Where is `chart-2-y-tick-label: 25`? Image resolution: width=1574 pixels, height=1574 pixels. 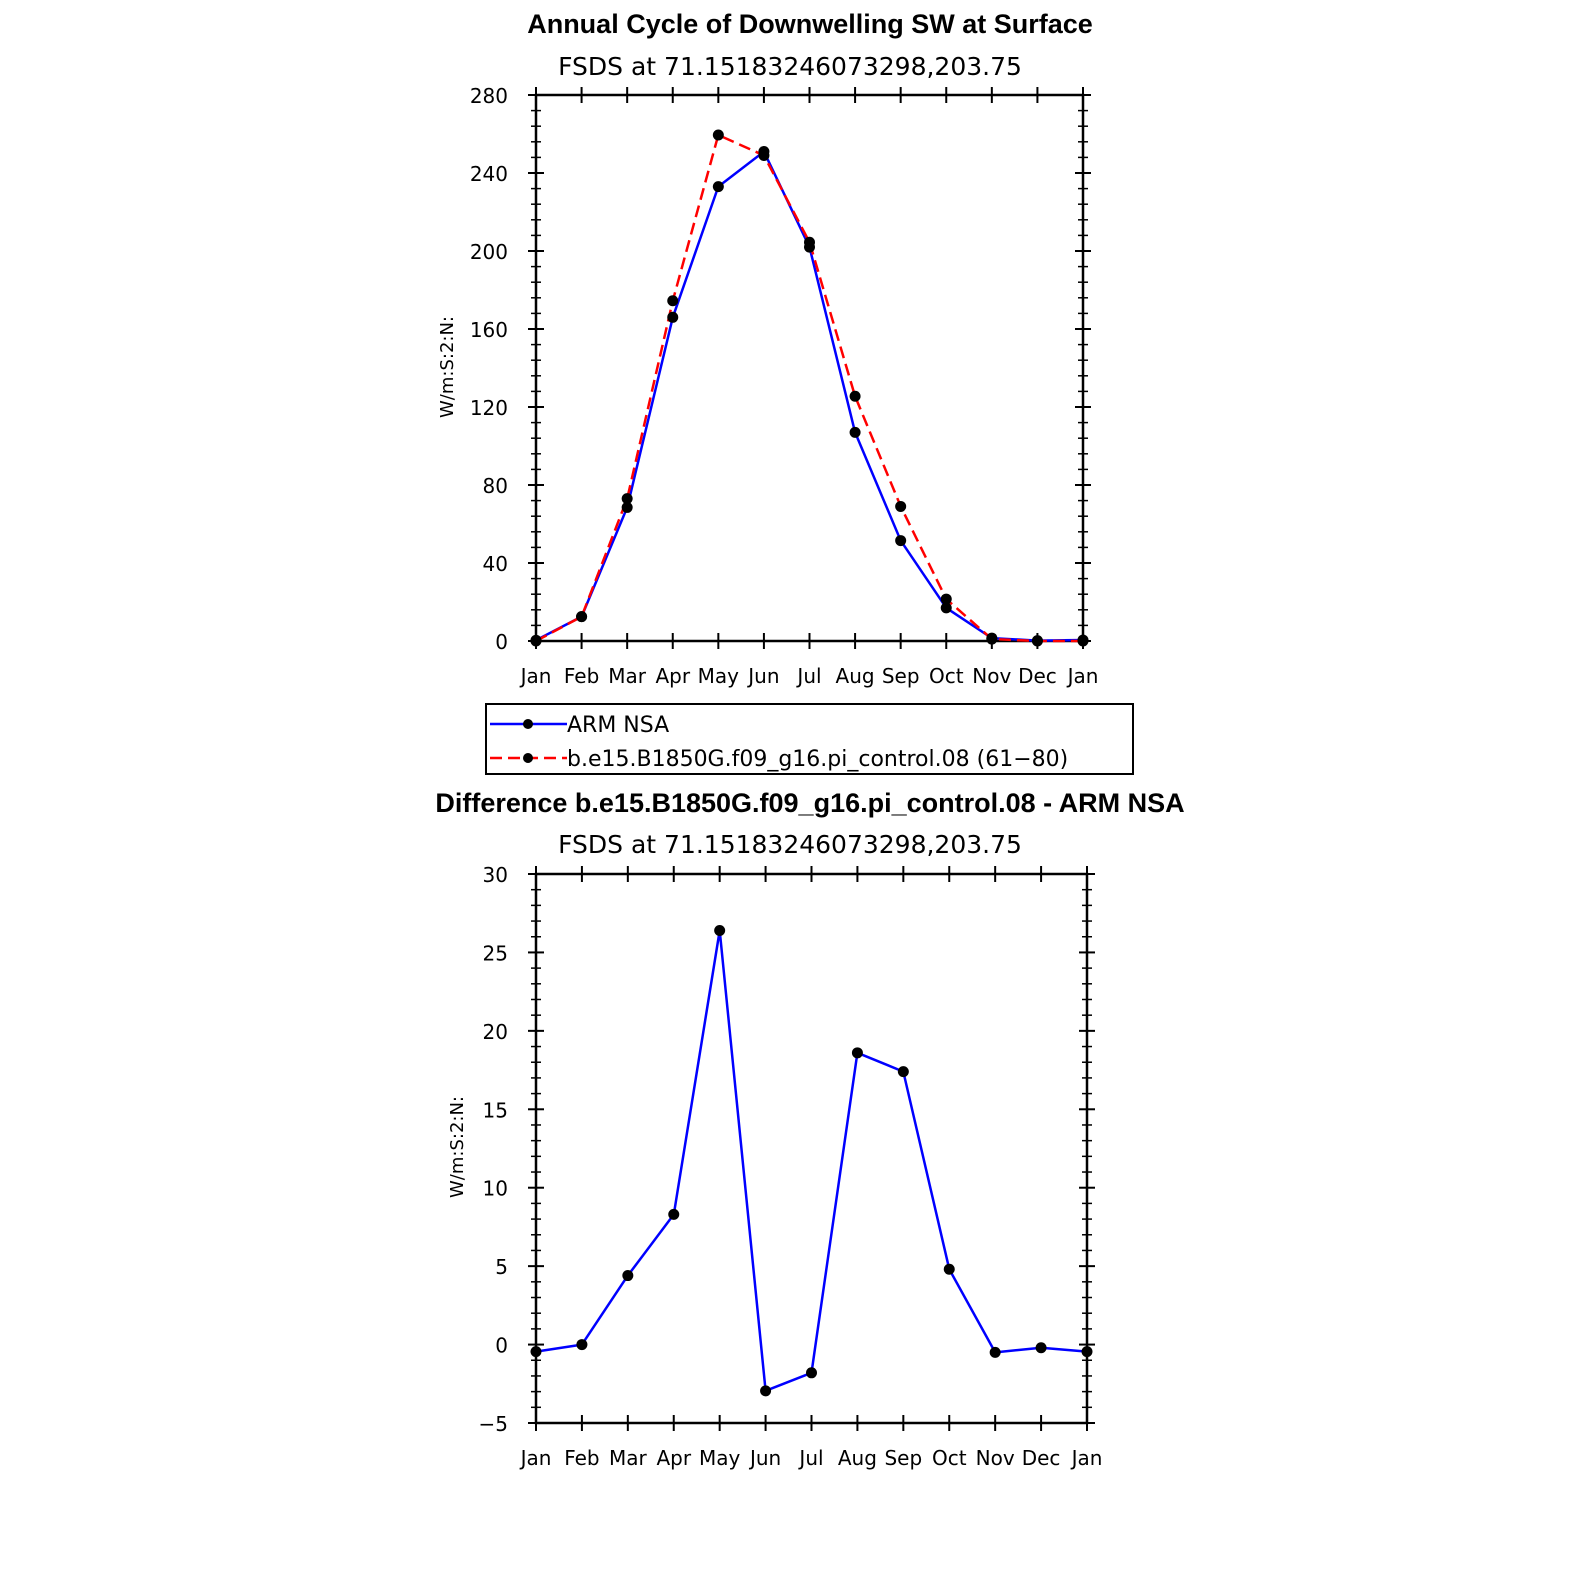
chart-2-y-tick-label: 25 is located at coordinates (495, 953).